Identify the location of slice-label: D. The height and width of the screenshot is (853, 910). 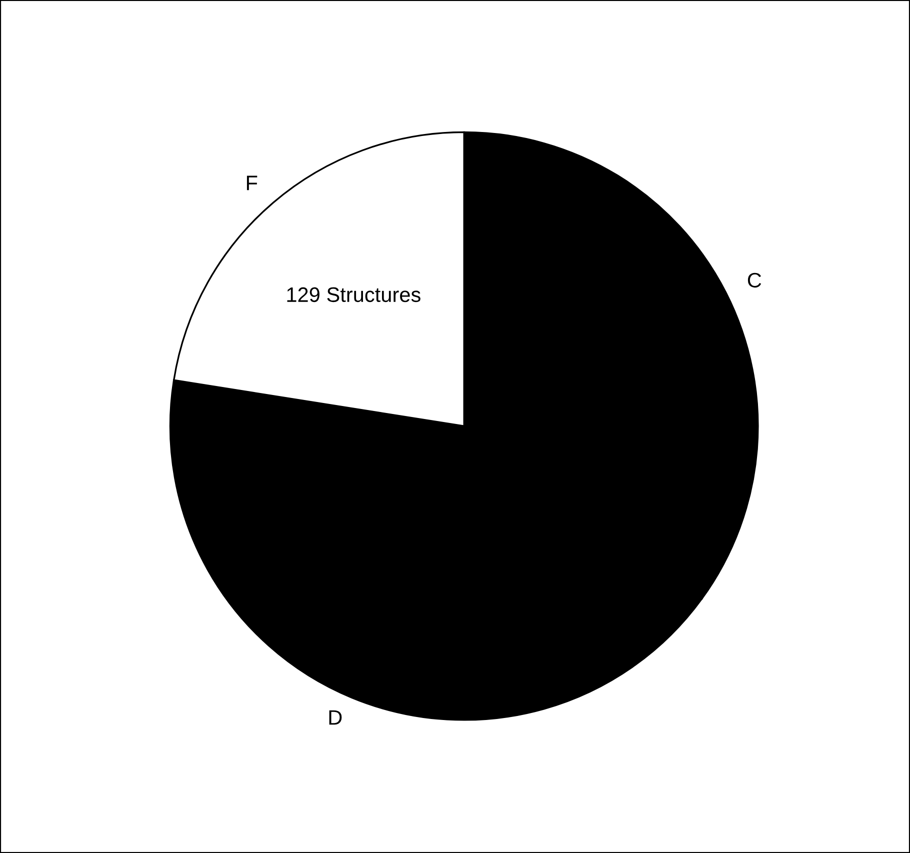
(335, 717).